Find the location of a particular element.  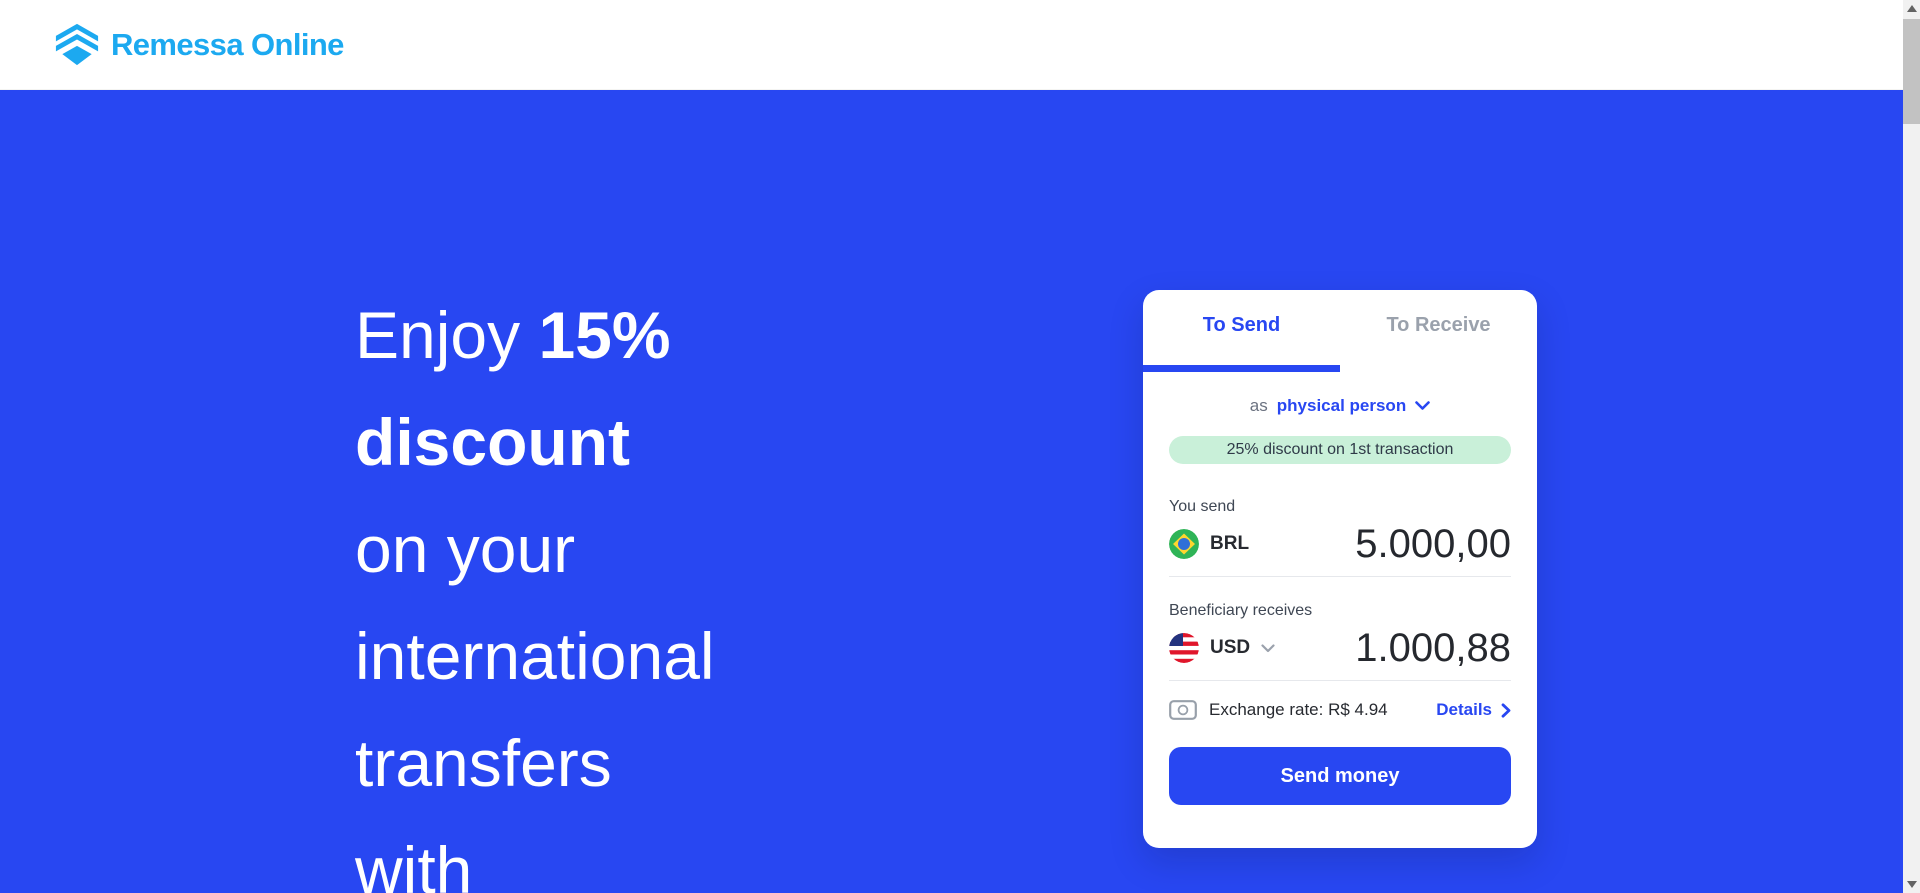

remessa-online-logo: Remessa Online is located at coordinates (199, 45).